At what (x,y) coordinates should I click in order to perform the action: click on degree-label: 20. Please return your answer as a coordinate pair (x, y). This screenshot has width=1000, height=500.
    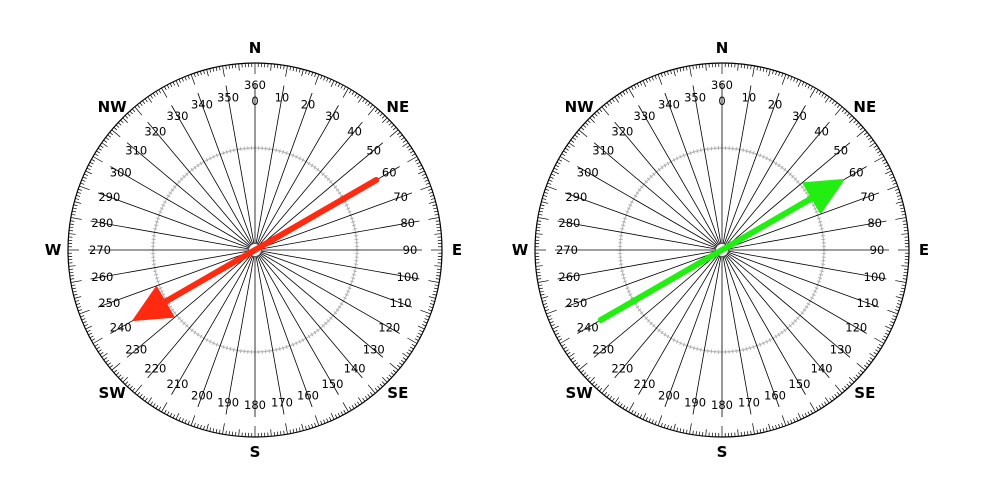
    Looking at the image, I should click on (775, 104).